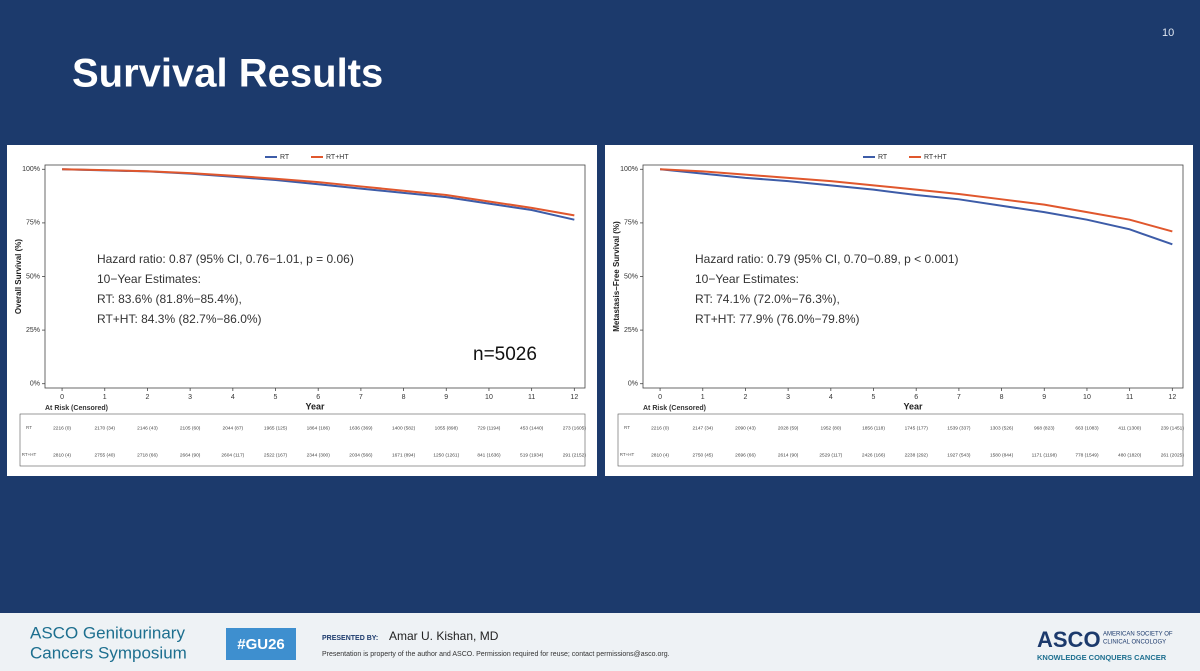 Image resolution: width=1200 pixels, height=671 pixels. What do you see at coordinates (276, 455) in the screenshot?
I see `at-risk-cell: 2522 (167)` at bounding box center [276, 455].